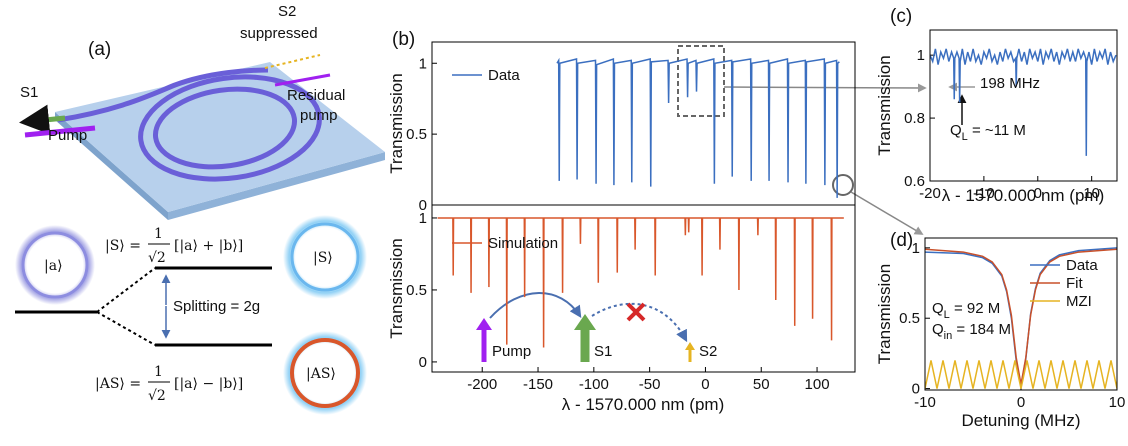  Describe the element at coordinates (948, 336) in the screenshot. I see `annotation-subscript: in` at that location.